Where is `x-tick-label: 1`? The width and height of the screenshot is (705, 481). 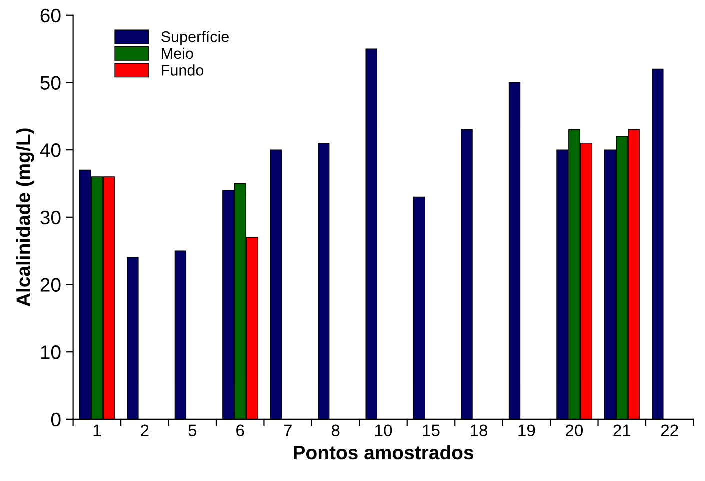
x-tick-label: 1 is located at coordinates (98, 430).